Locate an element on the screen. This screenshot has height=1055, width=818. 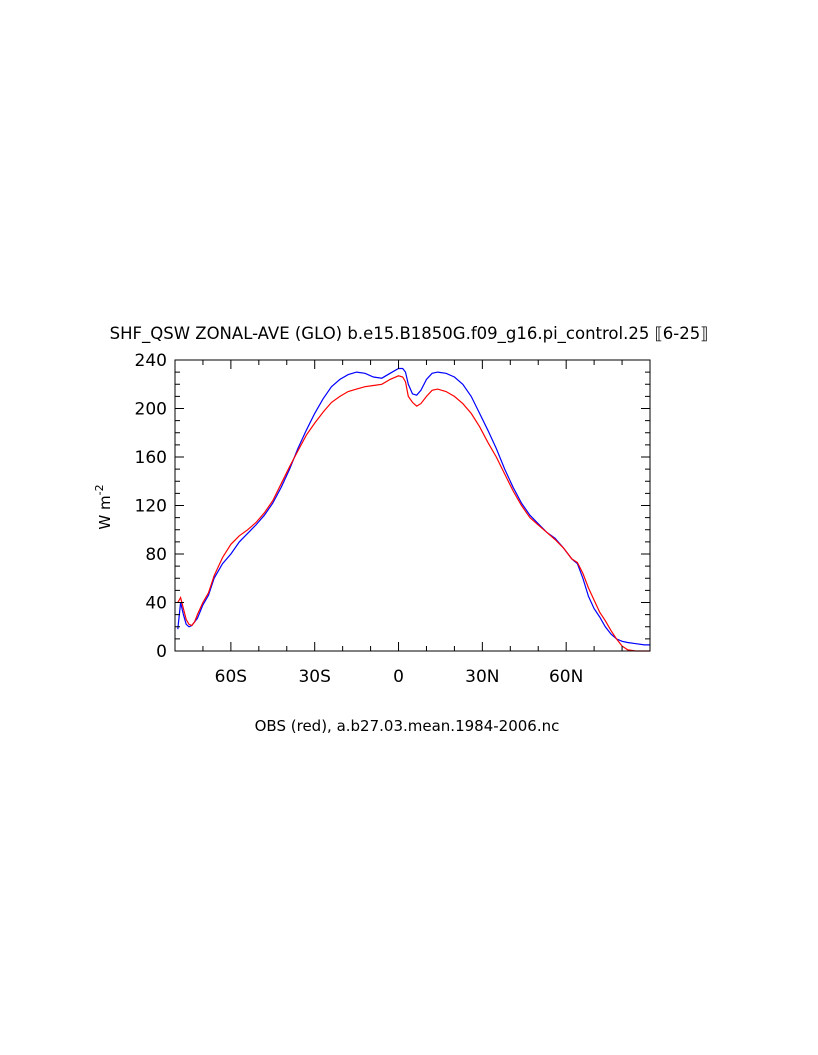
y-axis-label-exponent: -2 is located at coordinates (99, 489).